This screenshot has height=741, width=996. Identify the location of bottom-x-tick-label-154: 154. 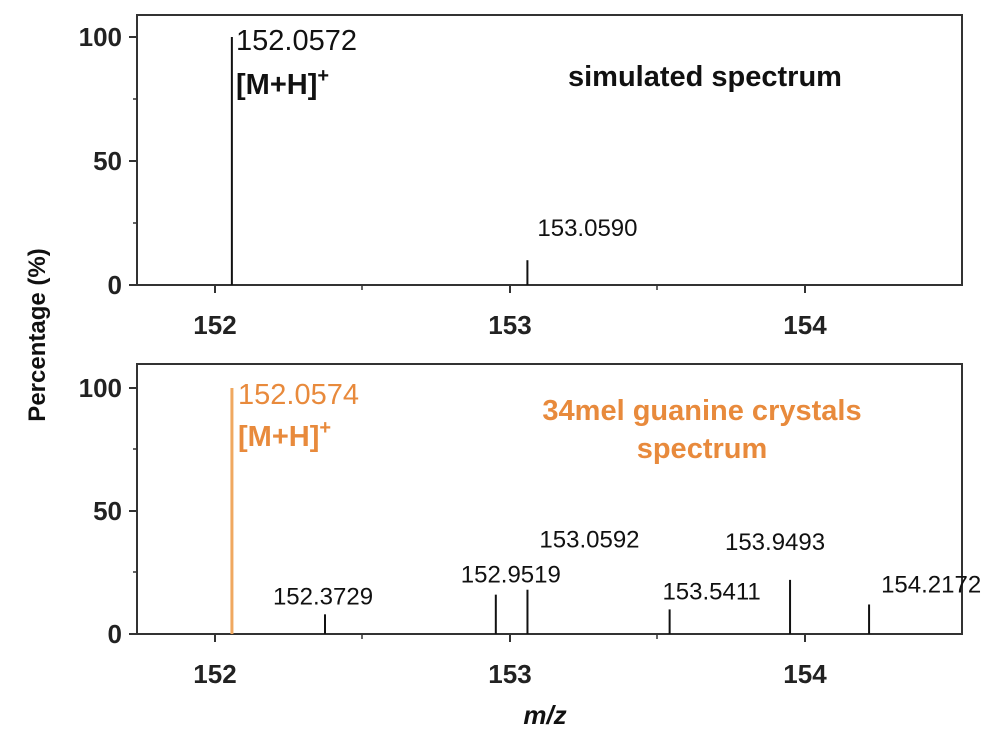
(805, 674).